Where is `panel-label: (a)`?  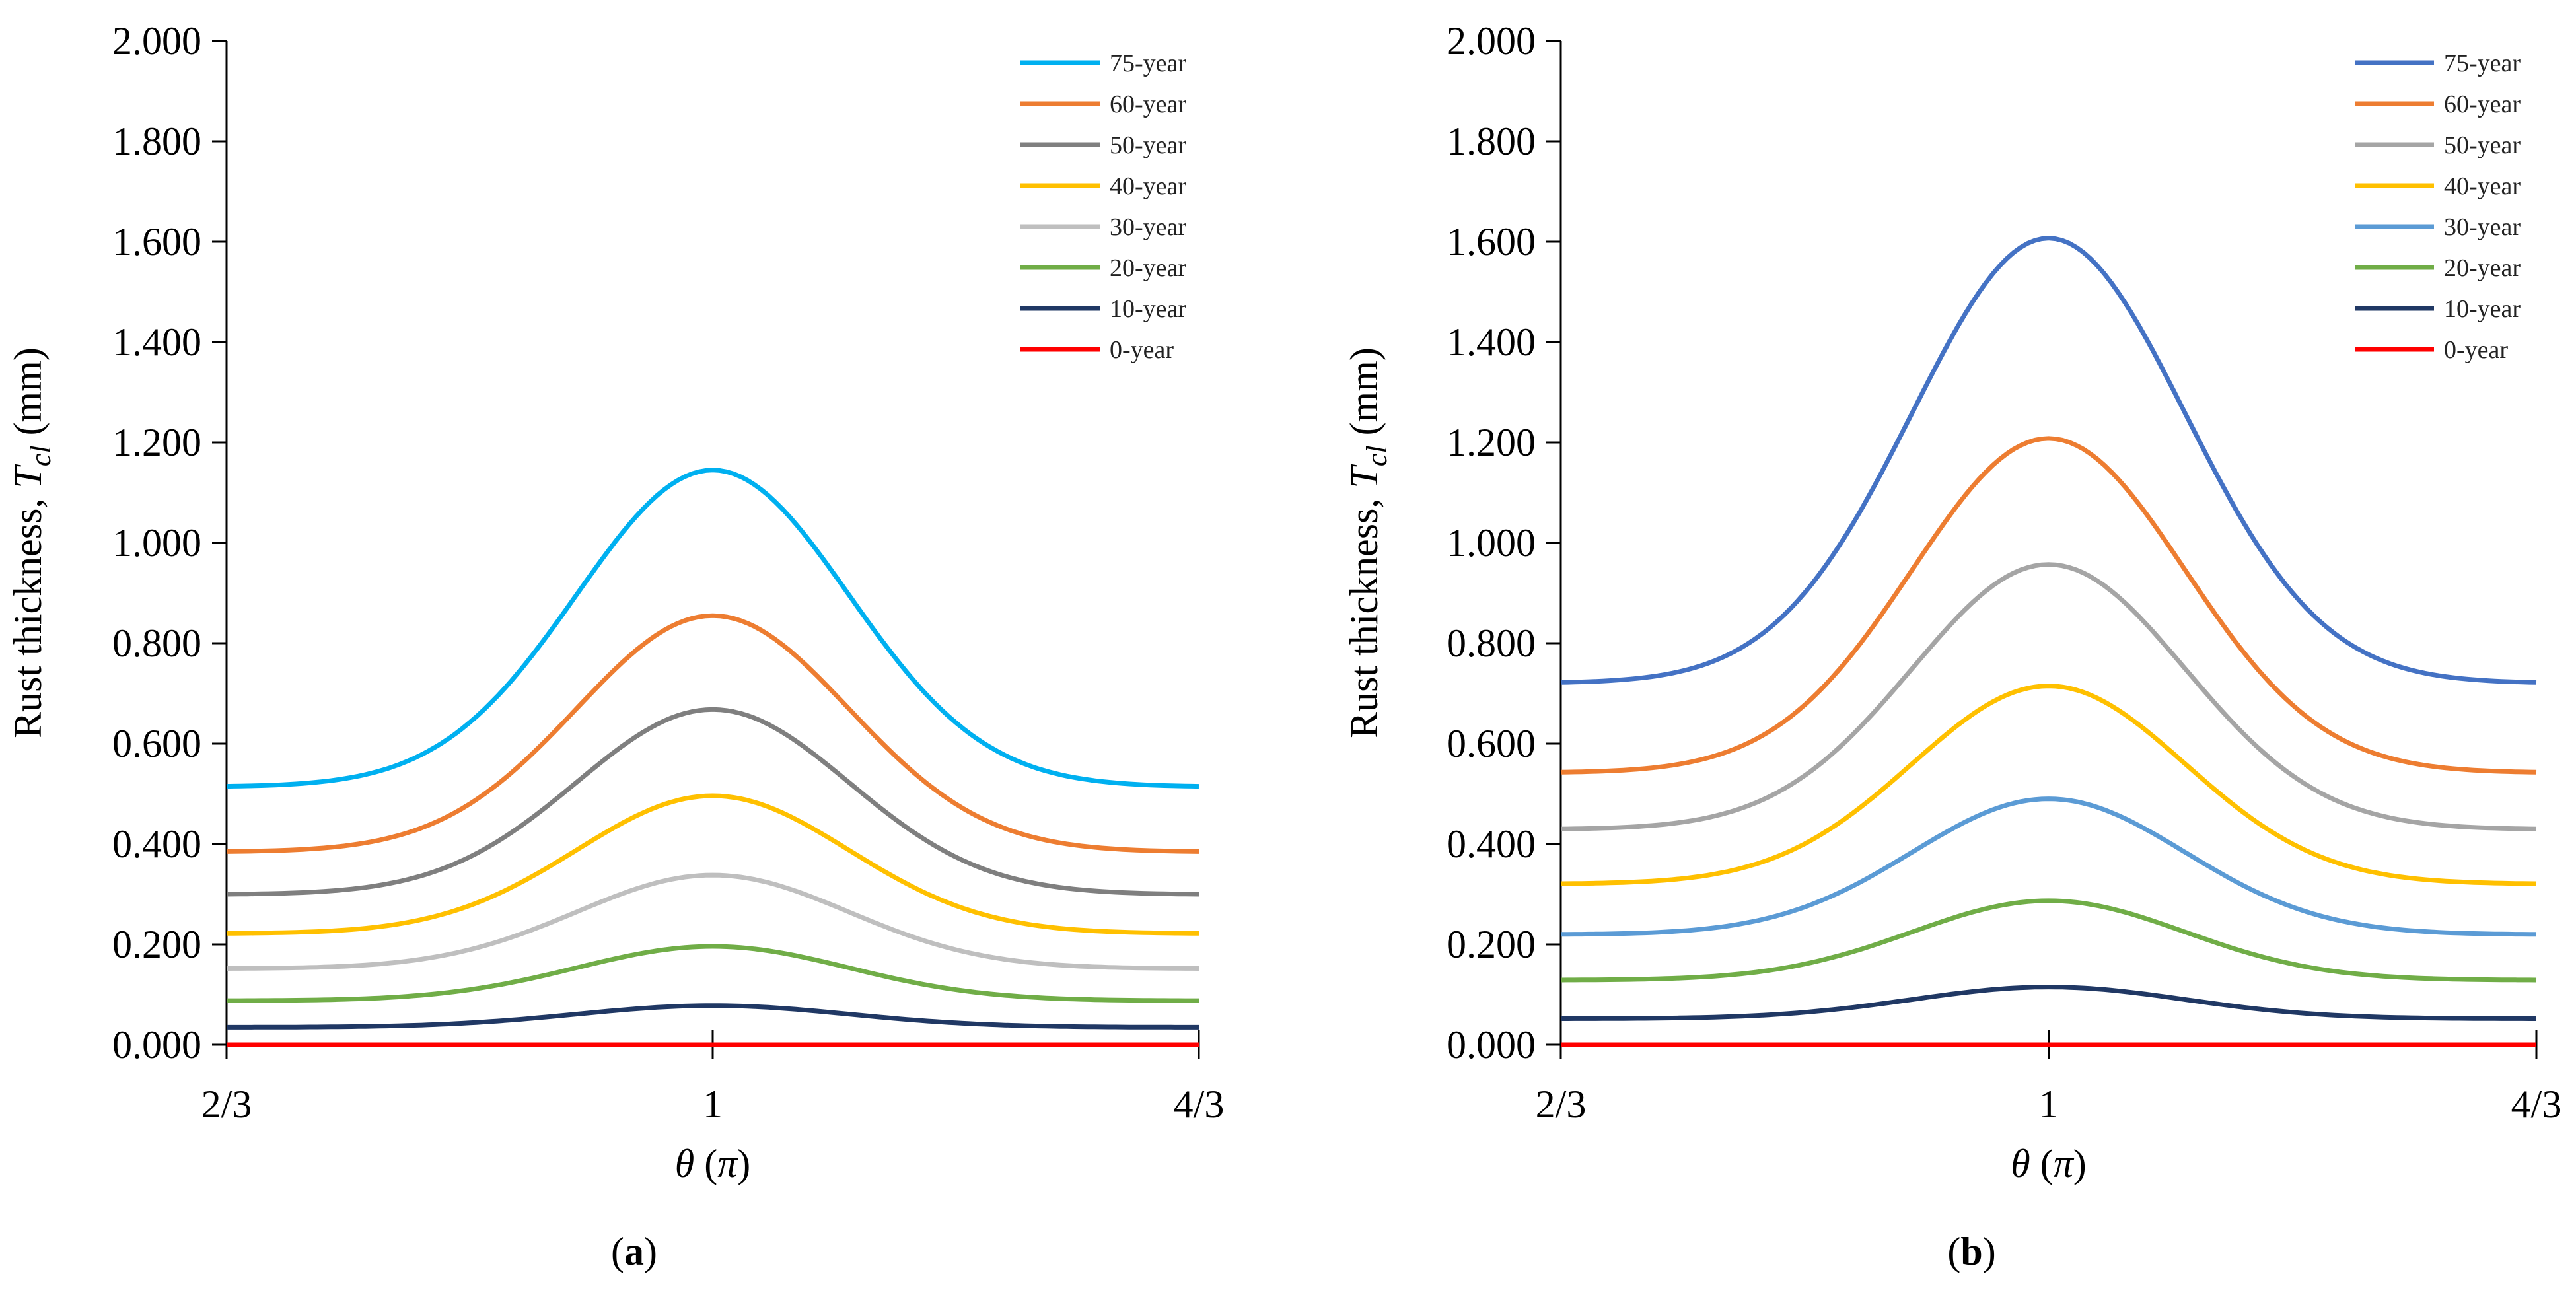 panel-label: (a) is located at coordinates (634, 1251).